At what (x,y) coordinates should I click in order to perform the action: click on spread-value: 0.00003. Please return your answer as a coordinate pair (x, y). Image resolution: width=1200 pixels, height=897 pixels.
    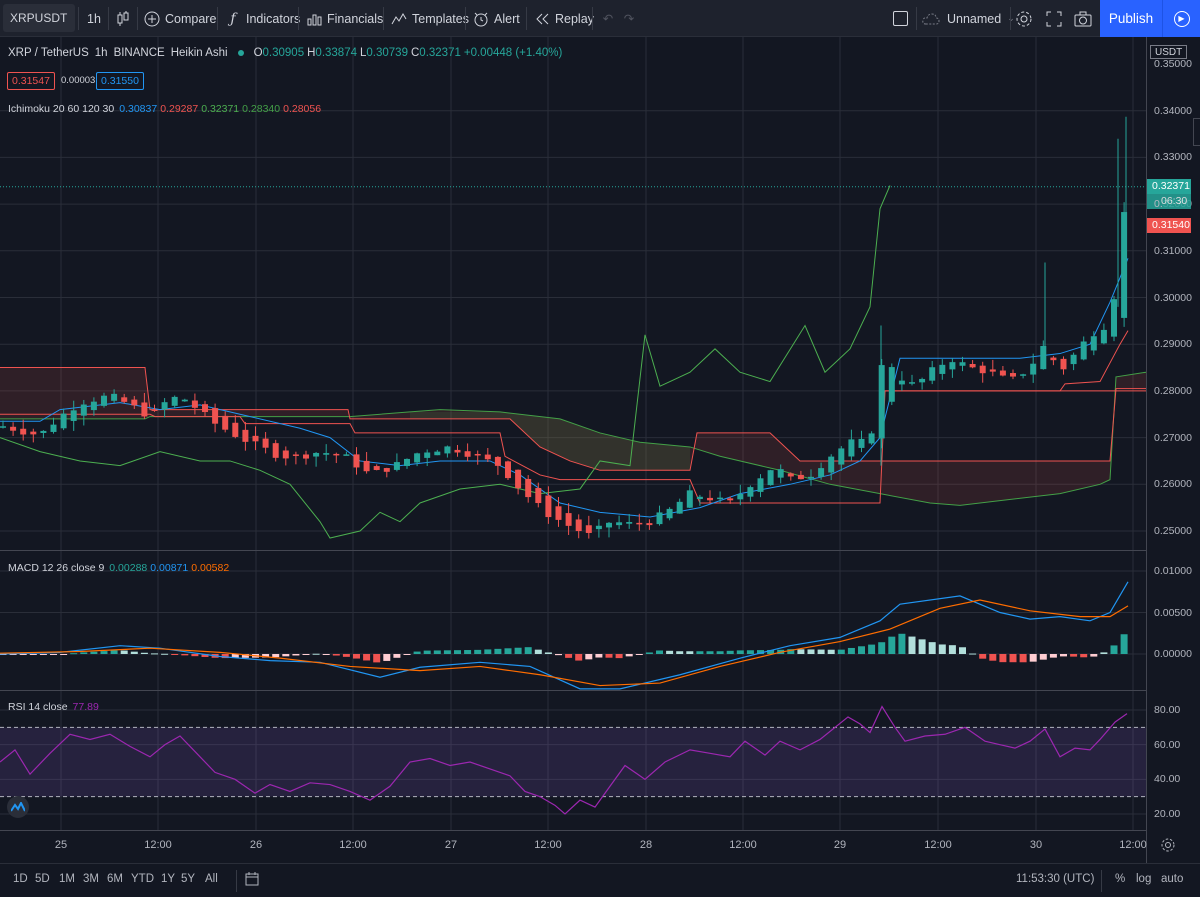
    Looking at the image, I should click on (78, 80).